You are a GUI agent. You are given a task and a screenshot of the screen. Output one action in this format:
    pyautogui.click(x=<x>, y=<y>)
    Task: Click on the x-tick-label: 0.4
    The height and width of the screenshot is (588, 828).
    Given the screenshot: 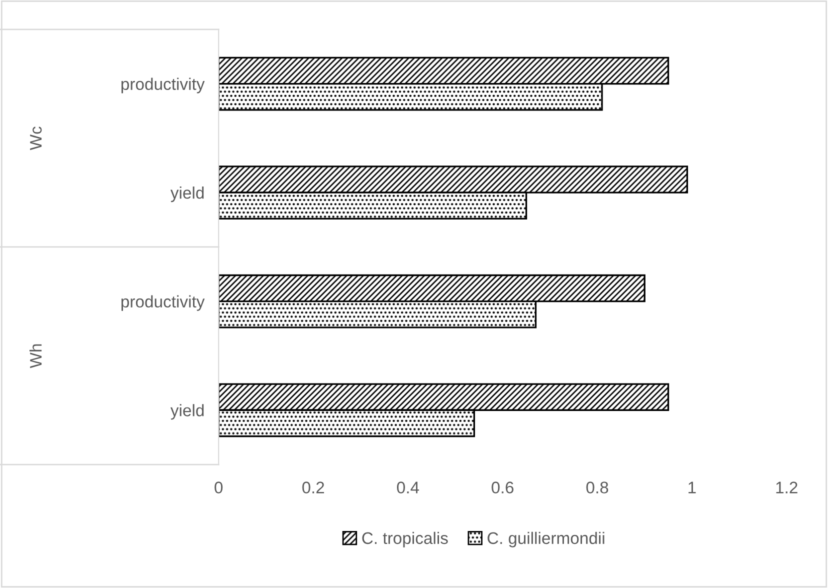 What is the action you would take?
    pyautogui.click(x=408, y=488)
    